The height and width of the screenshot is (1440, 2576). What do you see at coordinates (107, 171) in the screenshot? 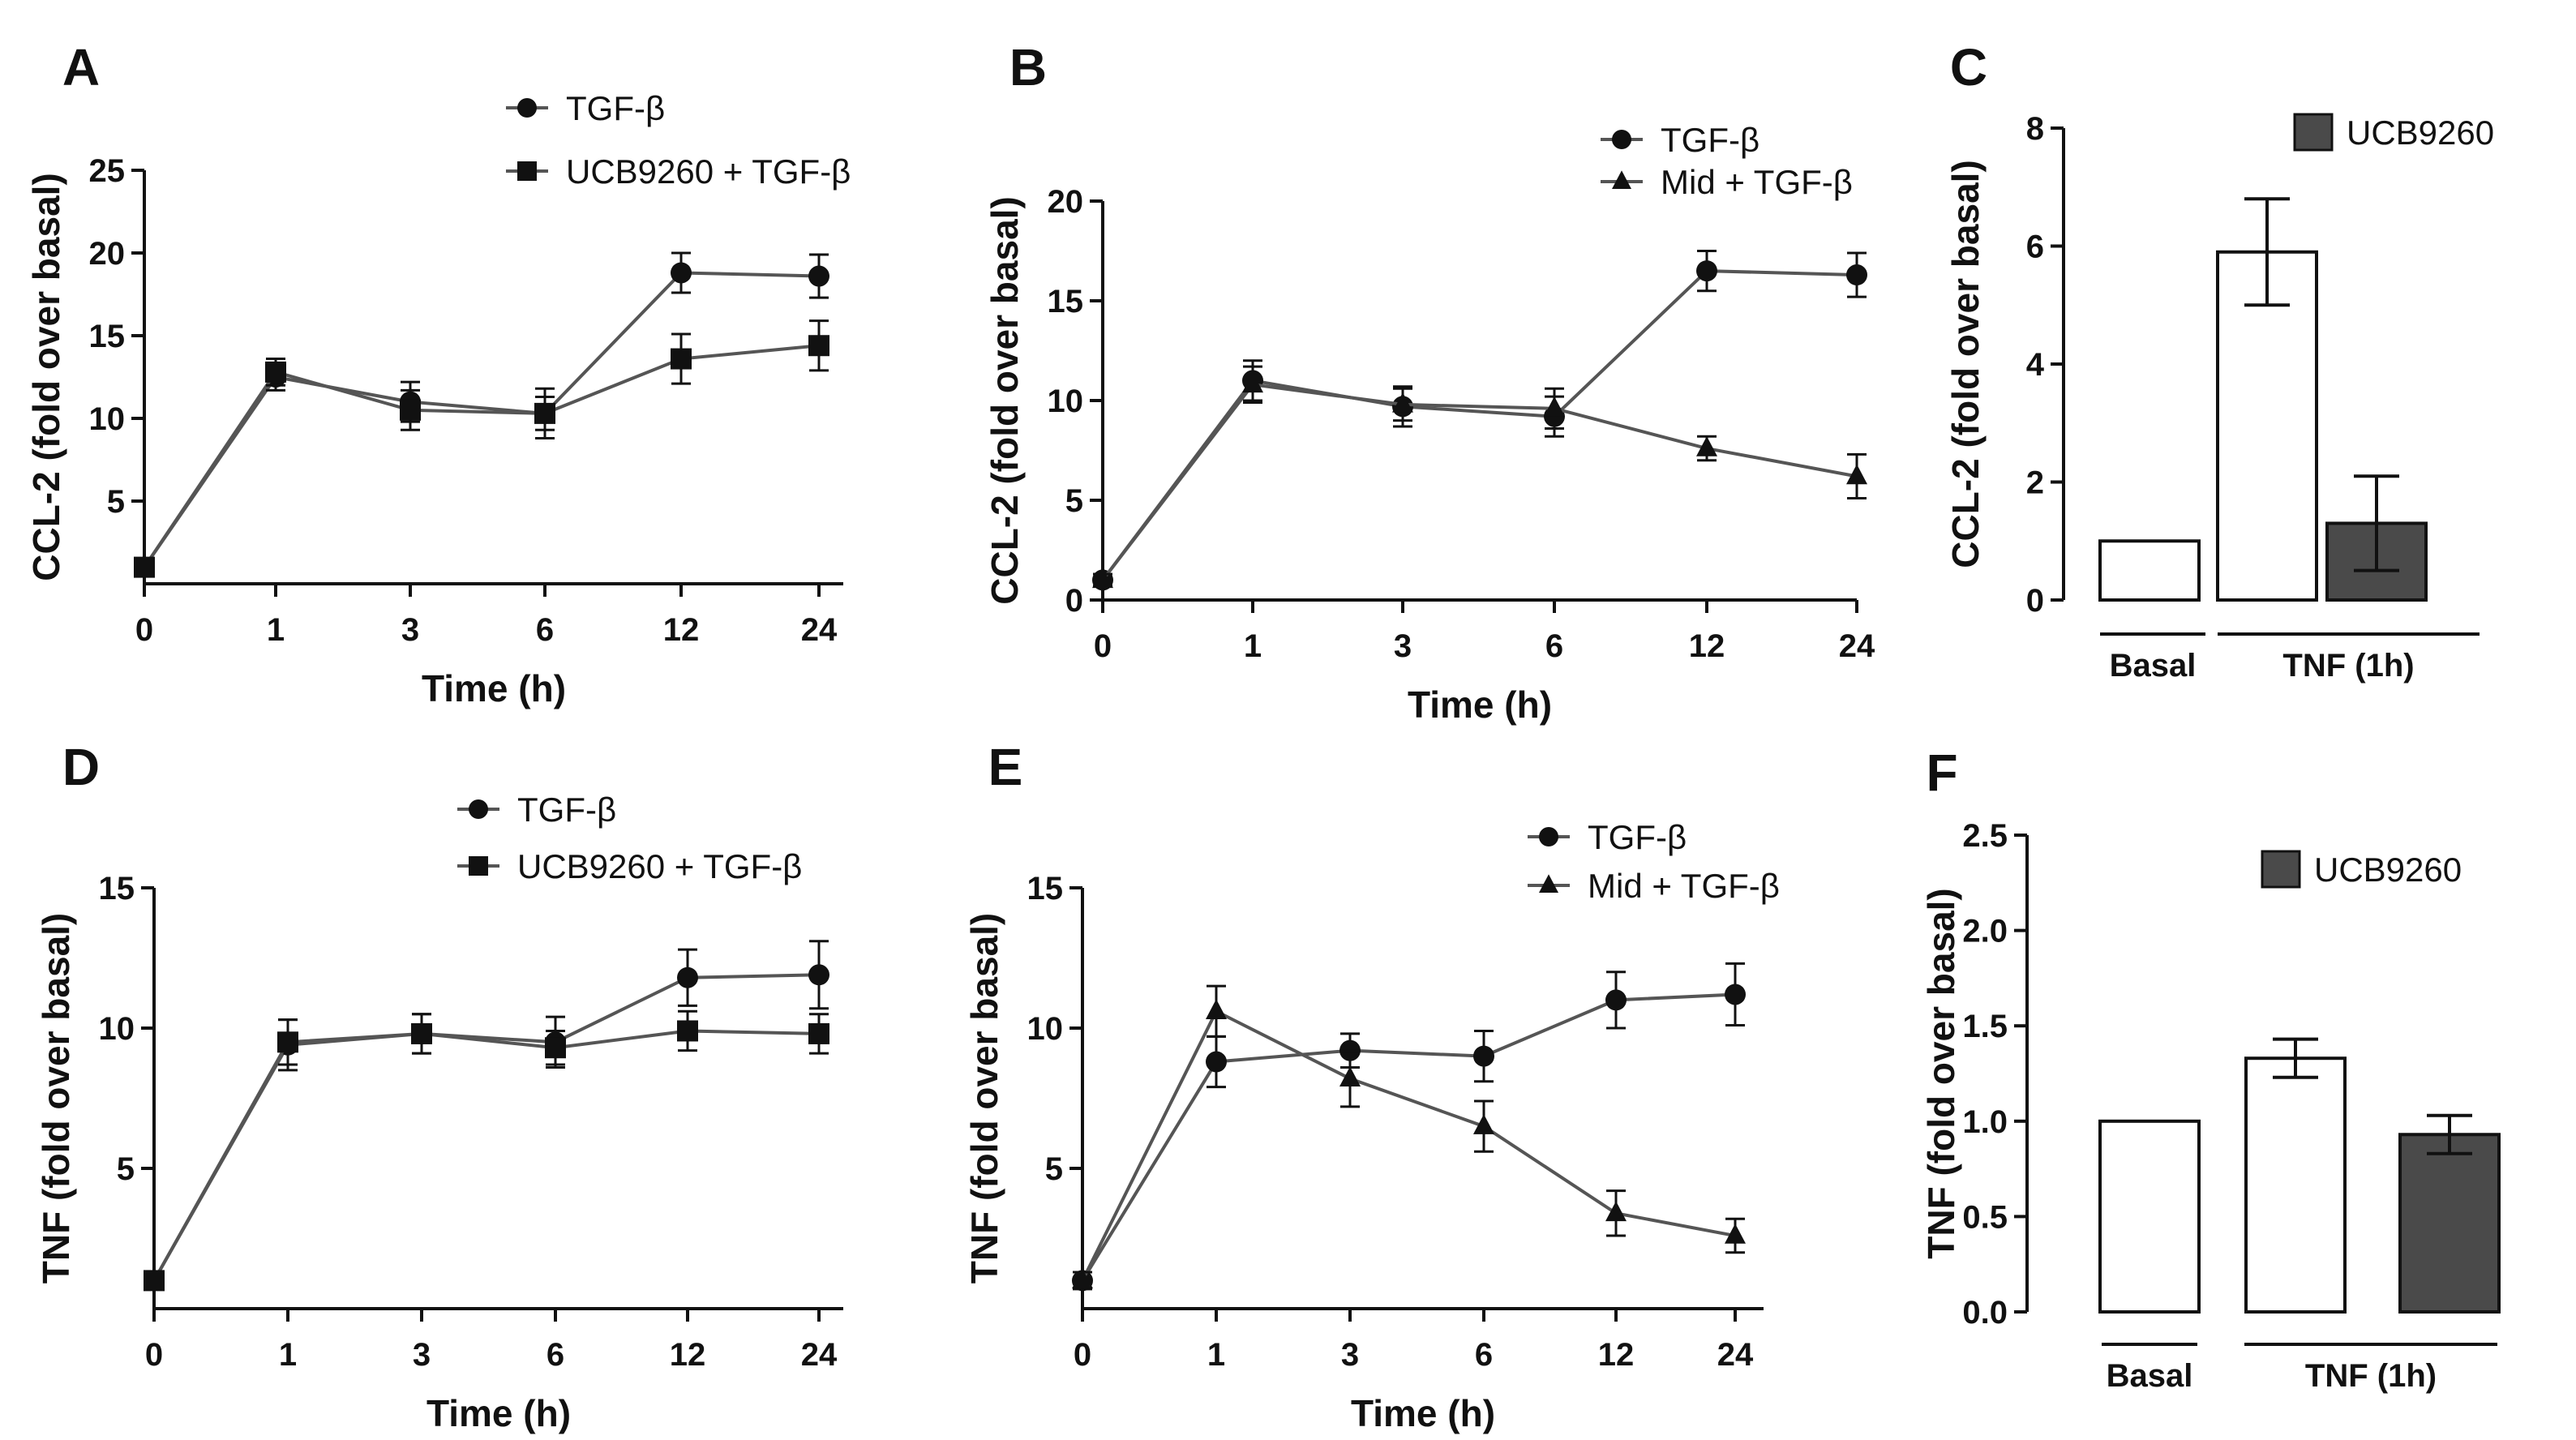
I see `y-tick-label: 25` at bounding box center [107, 171].